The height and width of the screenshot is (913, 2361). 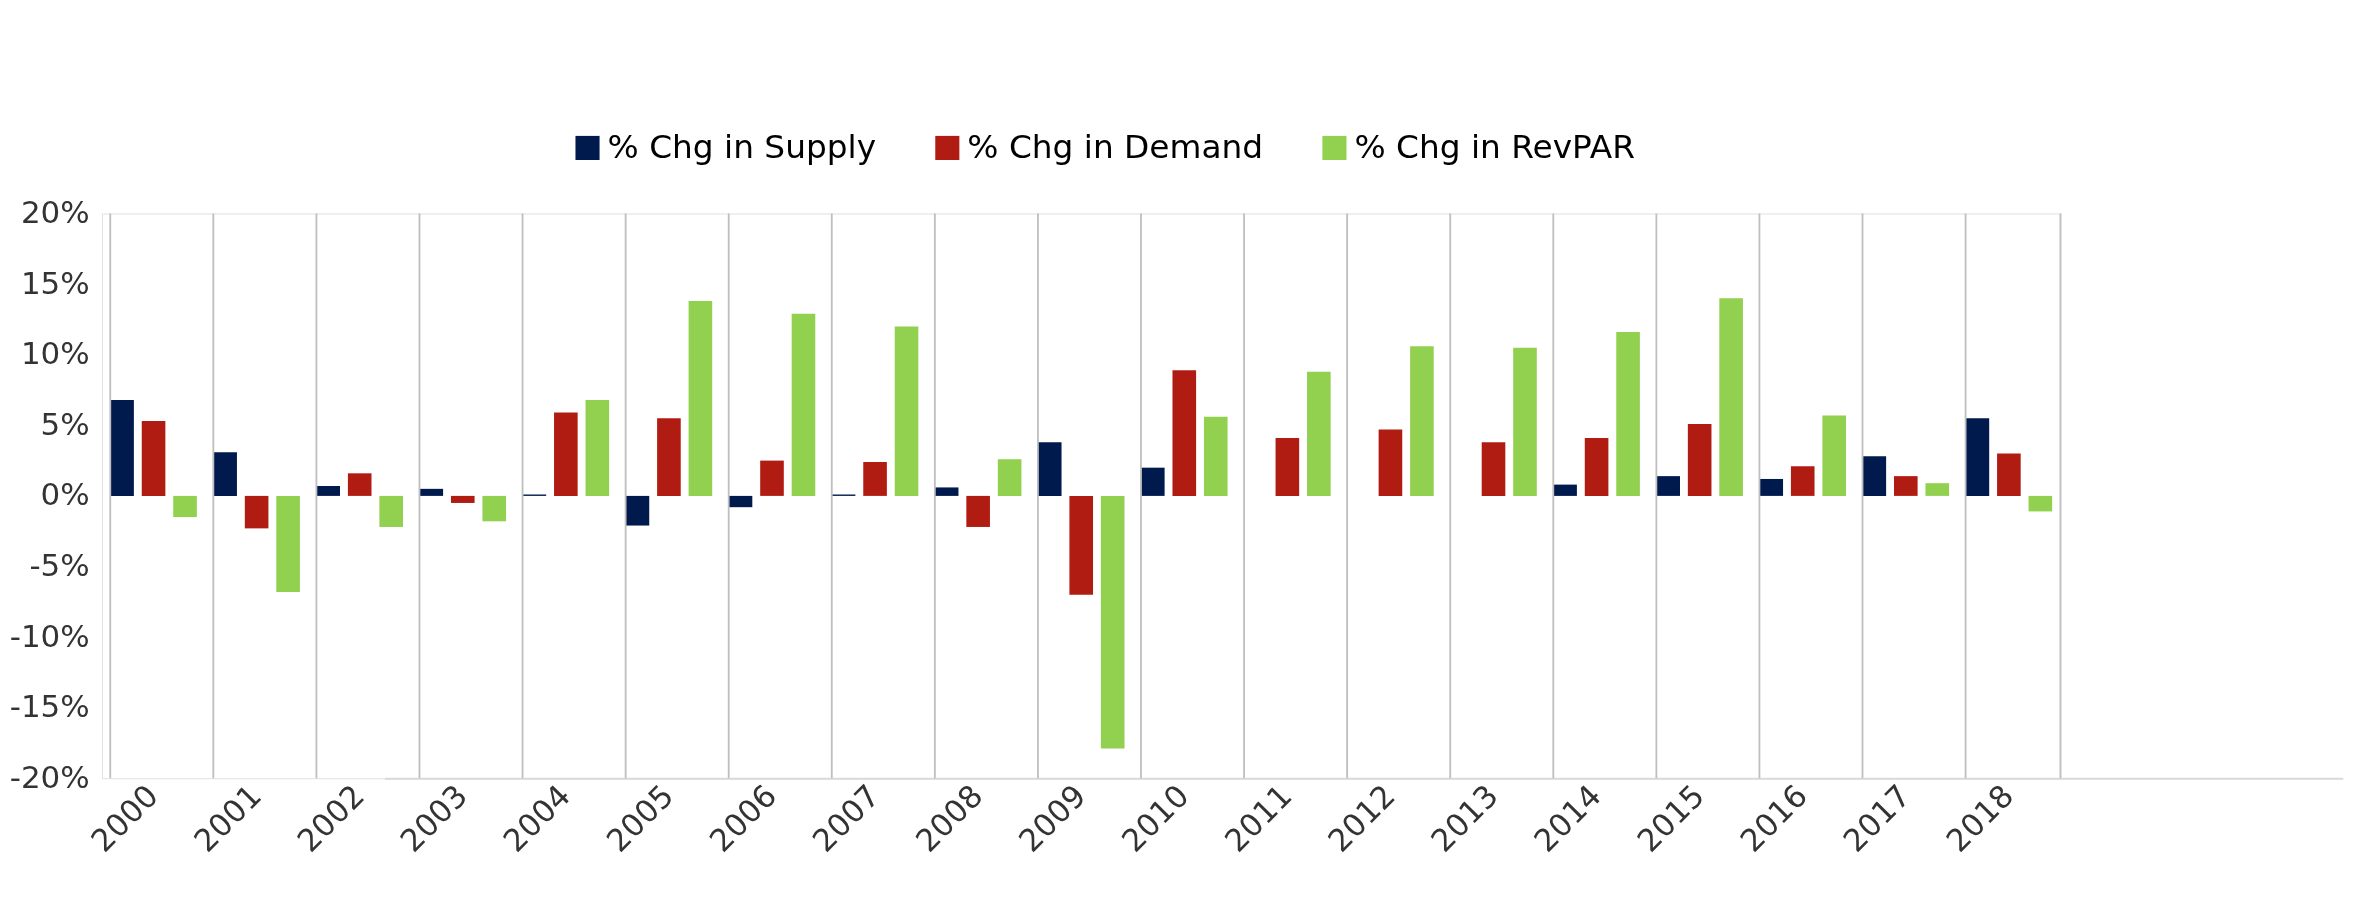 What do you see at coordinates (49, 776) in the screenshot?
I see `y-tick-label: -20%` at bounding box center [49, 776].